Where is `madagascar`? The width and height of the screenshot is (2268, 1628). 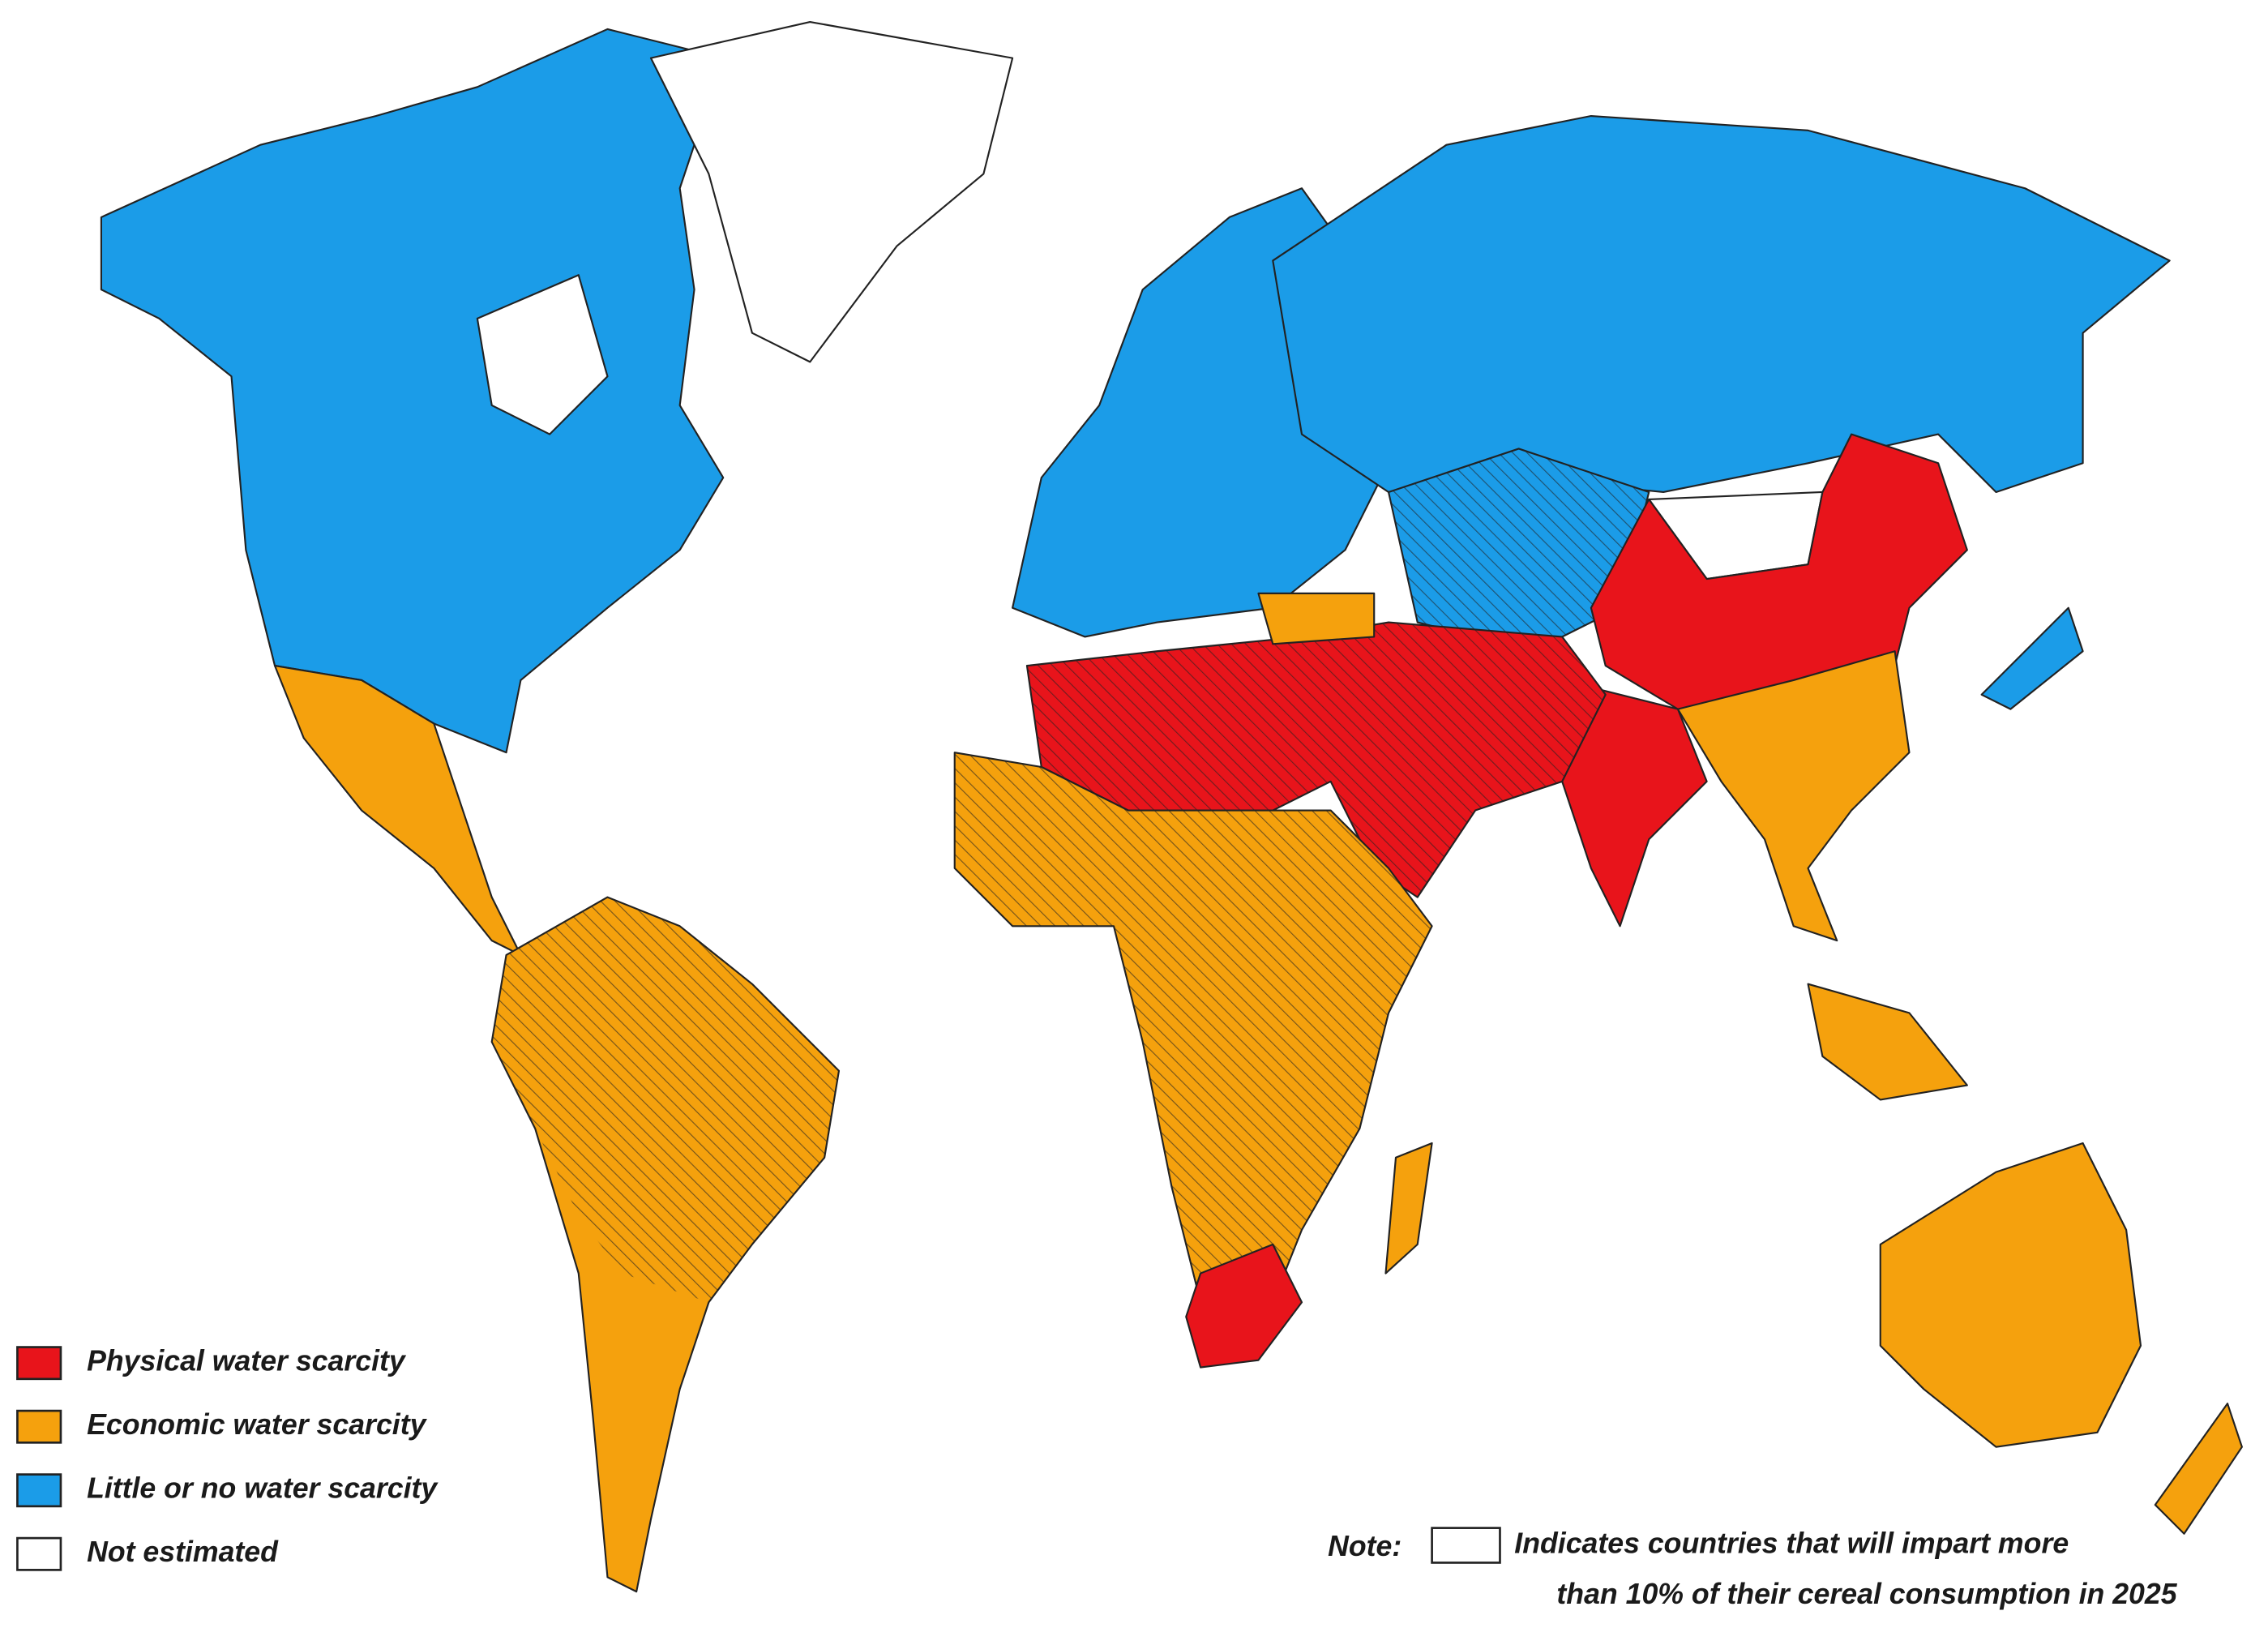
madagascar is located at coordinates (1408, 1208).